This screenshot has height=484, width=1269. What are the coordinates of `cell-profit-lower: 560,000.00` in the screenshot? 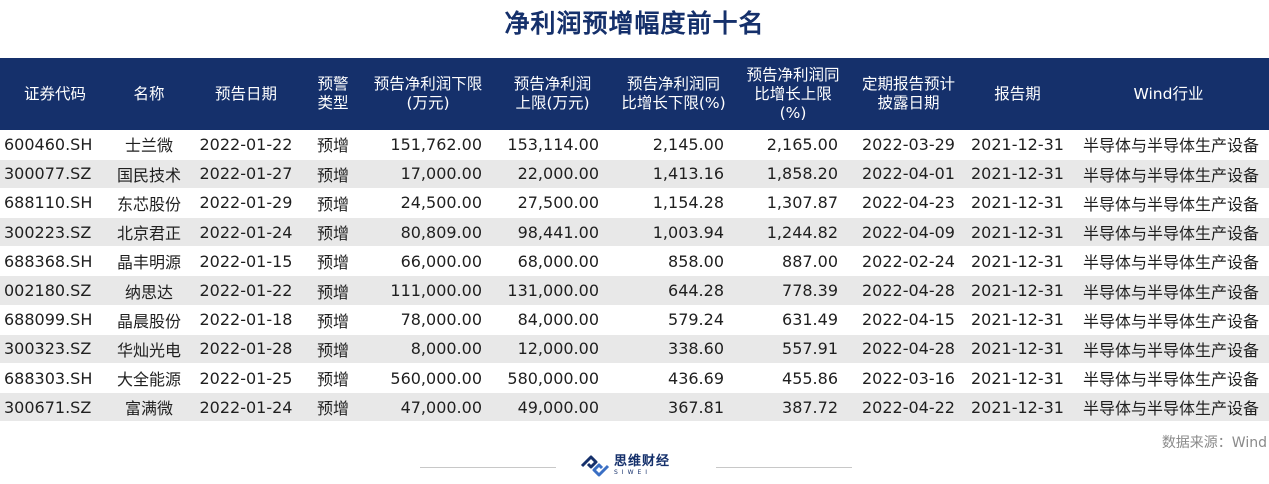 It's located at (428, 378).